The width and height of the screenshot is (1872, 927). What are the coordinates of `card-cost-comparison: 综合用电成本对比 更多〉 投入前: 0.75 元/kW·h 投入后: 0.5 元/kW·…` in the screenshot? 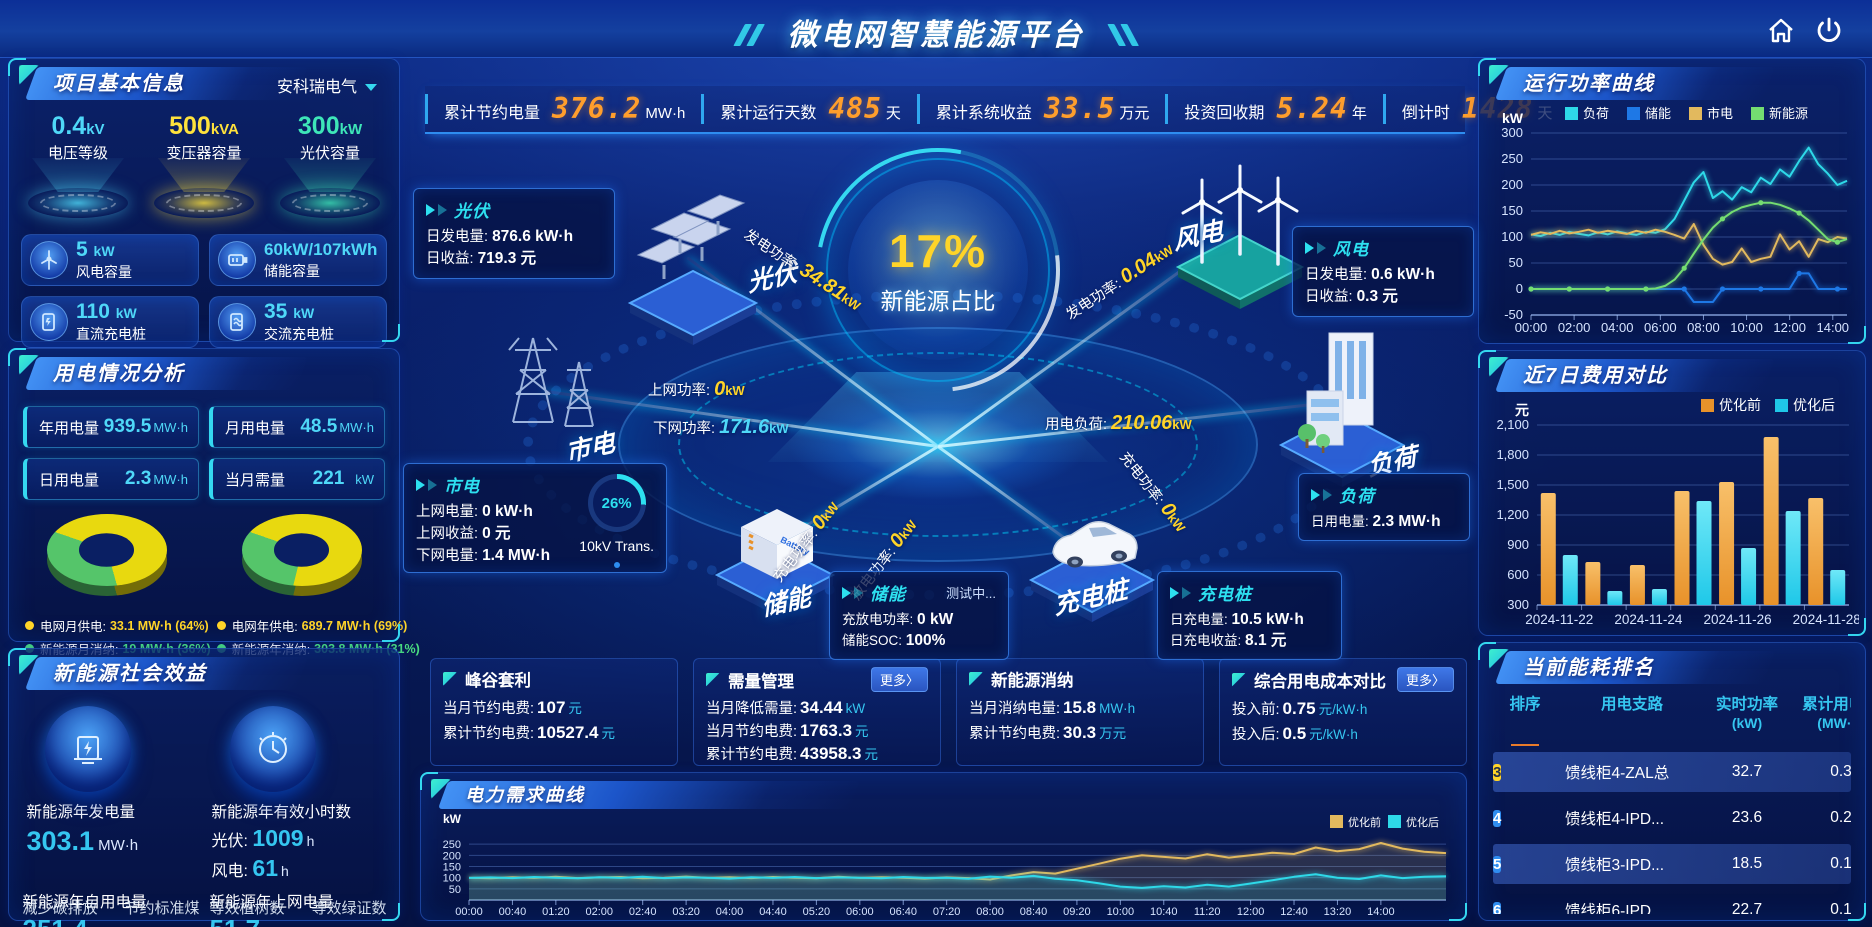 It's located at (1343, 712).